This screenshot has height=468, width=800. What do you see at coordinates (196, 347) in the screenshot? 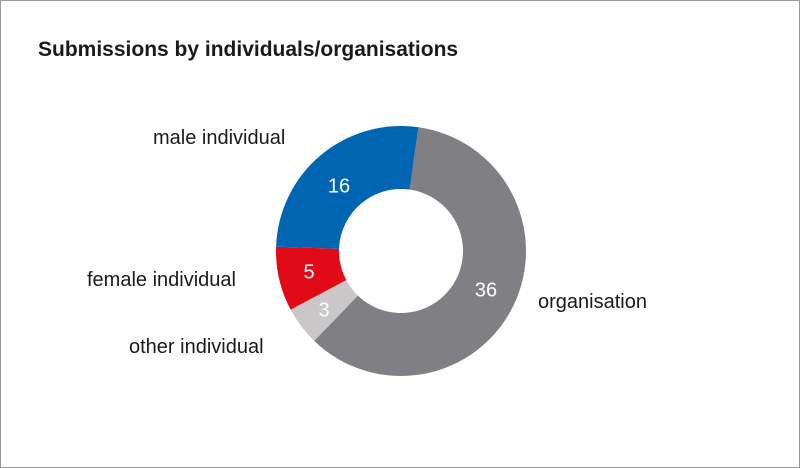
I see `legend-label-other: other individual` at bounding box center [196, 347].